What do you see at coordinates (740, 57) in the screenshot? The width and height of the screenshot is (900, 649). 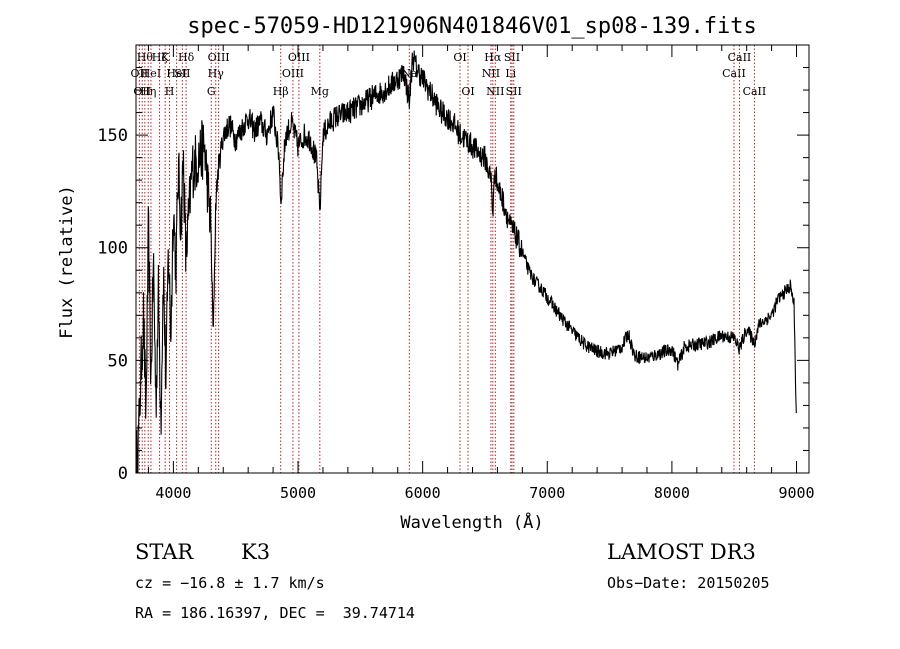 I see `line-marker-label-28: CaII` at bounding box center [740, 57].